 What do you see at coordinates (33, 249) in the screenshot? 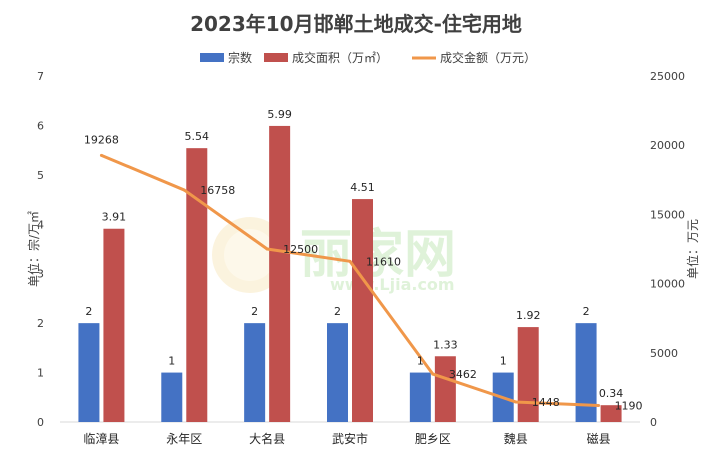
I see `y-left-axis-title: 单位：宗/万㎡` at bounding box center [33, 249].